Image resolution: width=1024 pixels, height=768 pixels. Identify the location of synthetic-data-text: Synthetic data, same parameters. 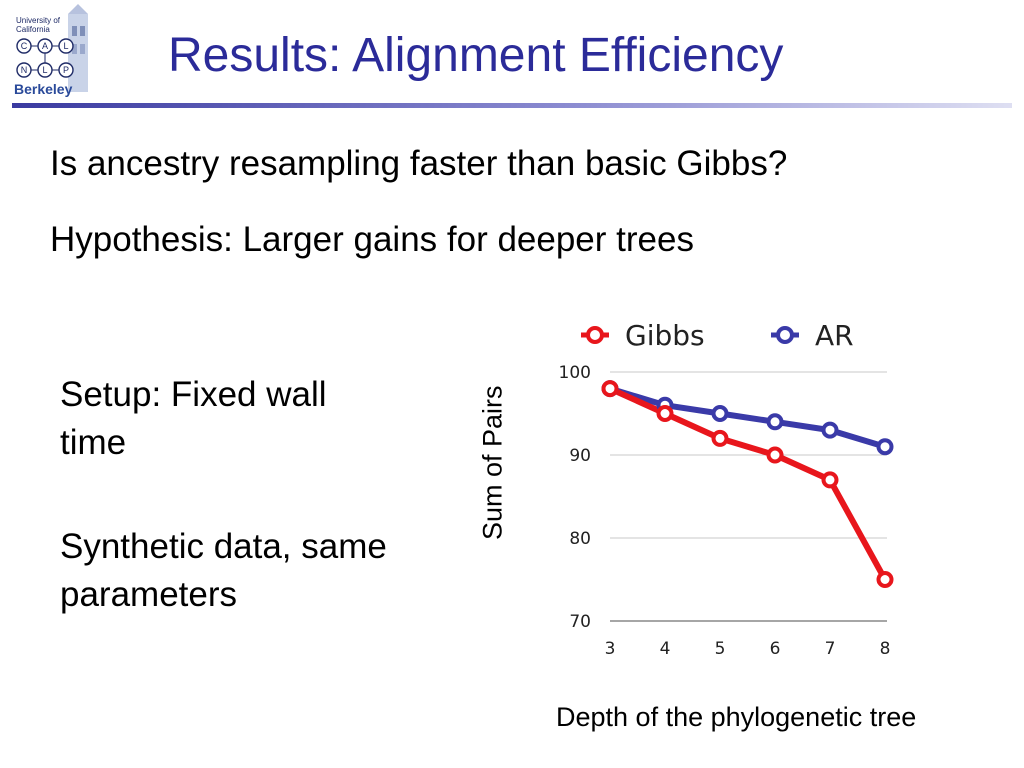
(223, 570).